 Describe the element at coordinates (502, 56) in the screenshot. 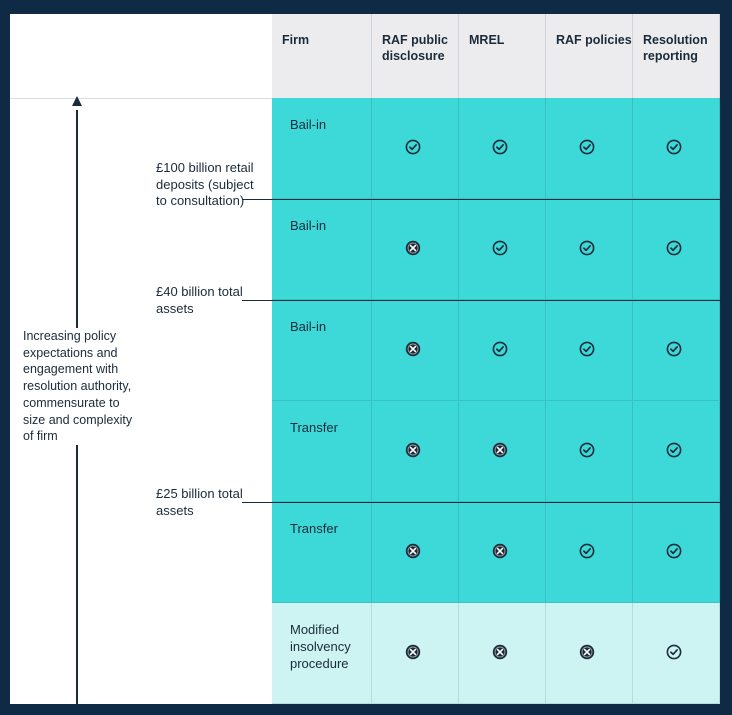

I see `column-header-mrel: MREL` at that location.